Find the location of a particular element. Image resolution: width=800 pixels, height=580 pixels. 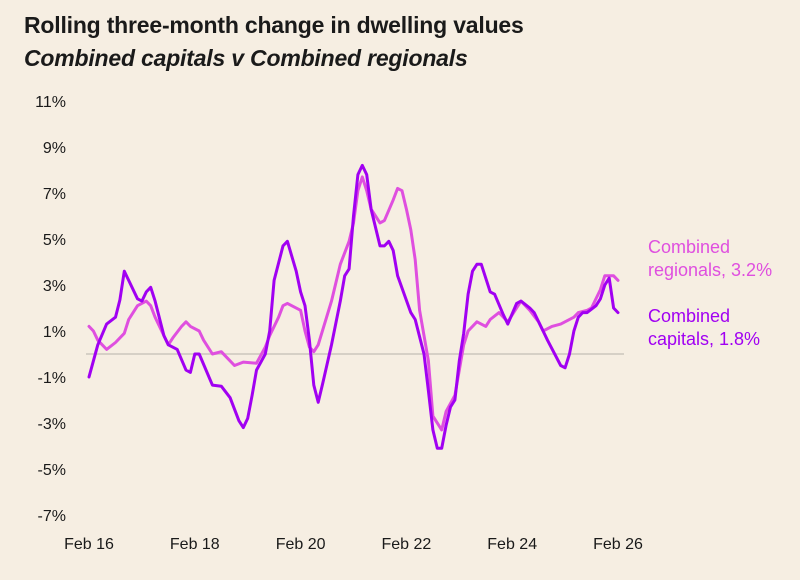

y-tick-label: 11% is located at coordinates (50, 102).